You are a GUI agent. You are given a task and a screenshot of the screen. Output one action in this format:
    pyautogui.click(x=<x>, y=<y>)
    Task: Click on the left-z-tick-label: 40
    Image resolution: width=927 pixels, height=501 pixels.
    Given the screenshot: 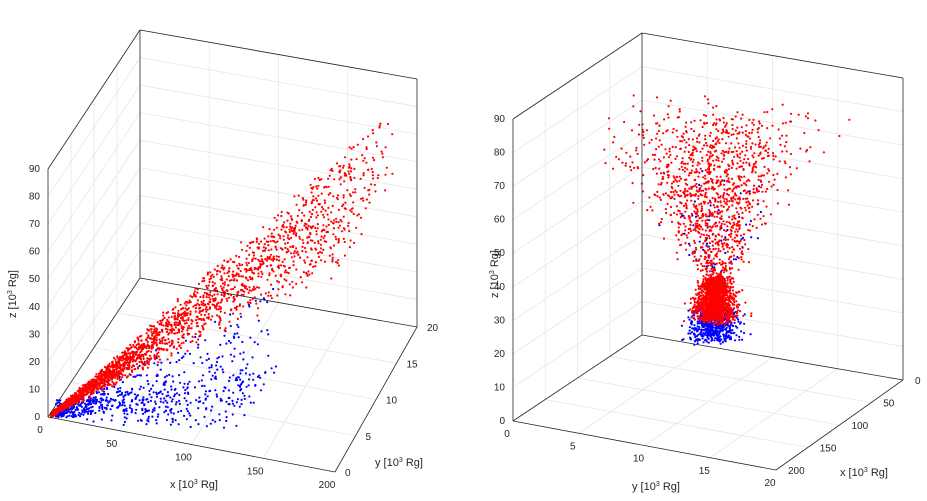 What is the action you would take?
    pyautogui.click(x=35, y=307)
    